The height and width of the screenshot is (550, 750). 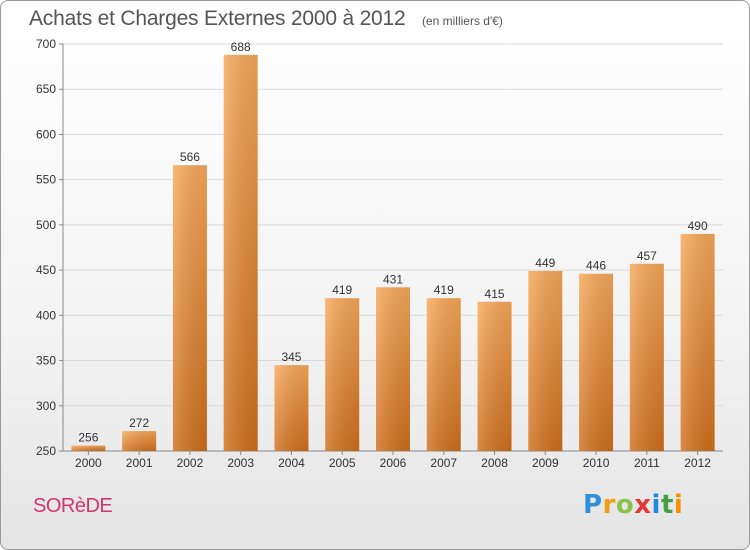 I want to click on logo-letter: P, so click(x=593, y=505).